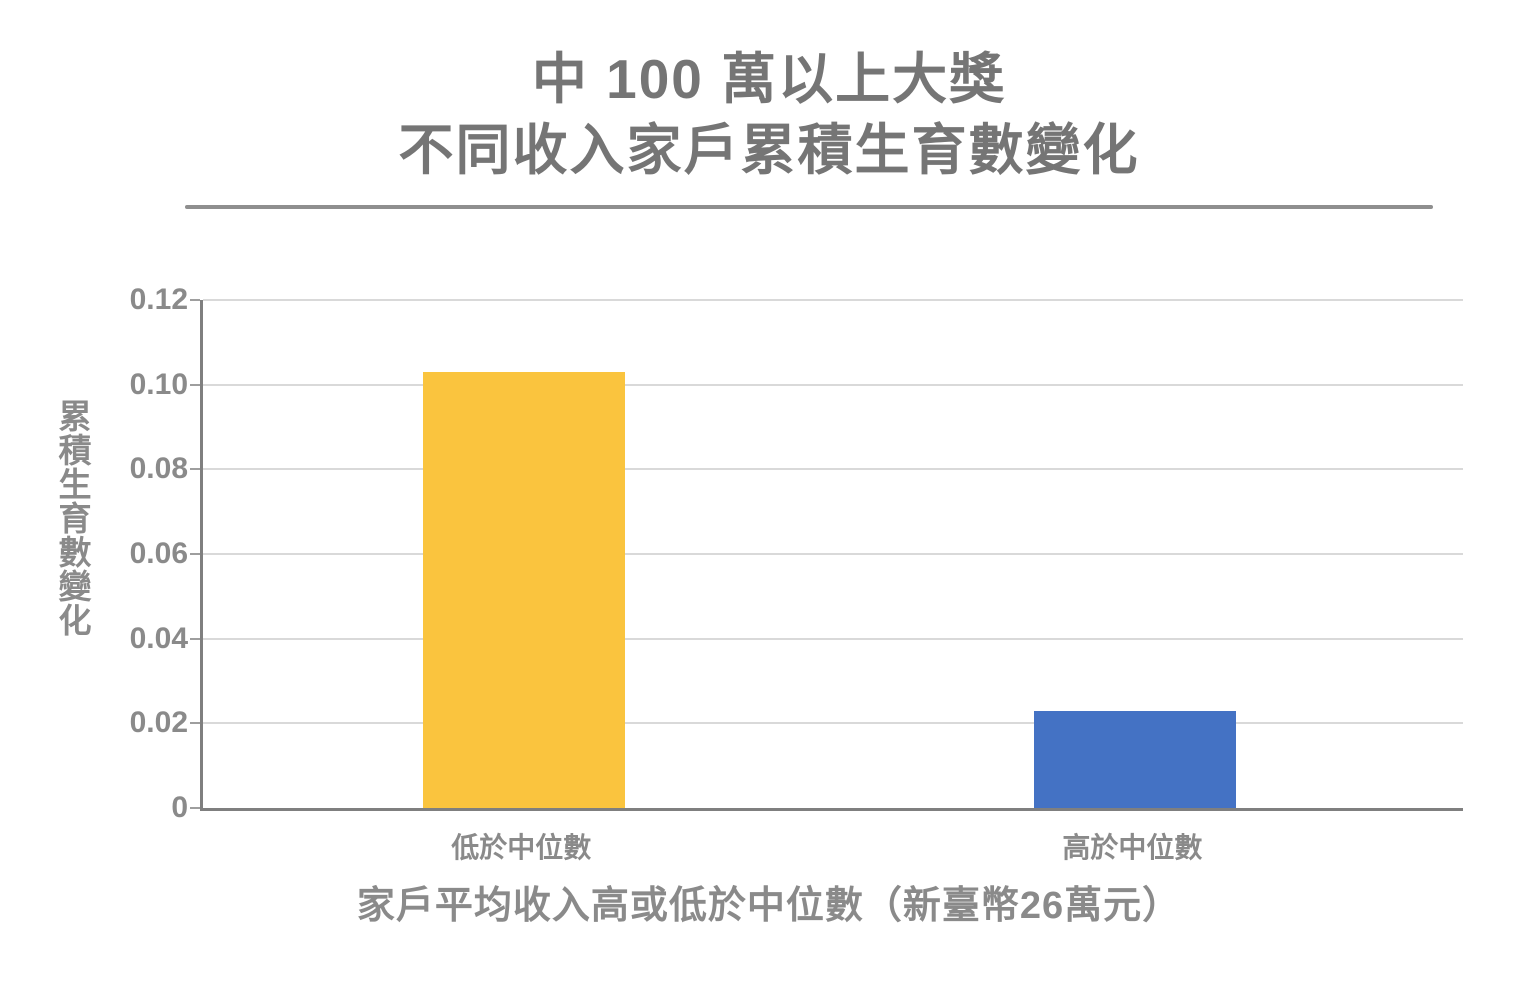 The height and width of the screenshot is (984, 1538). I want to click on y-tick-label: 0.08, so click(158, 469).